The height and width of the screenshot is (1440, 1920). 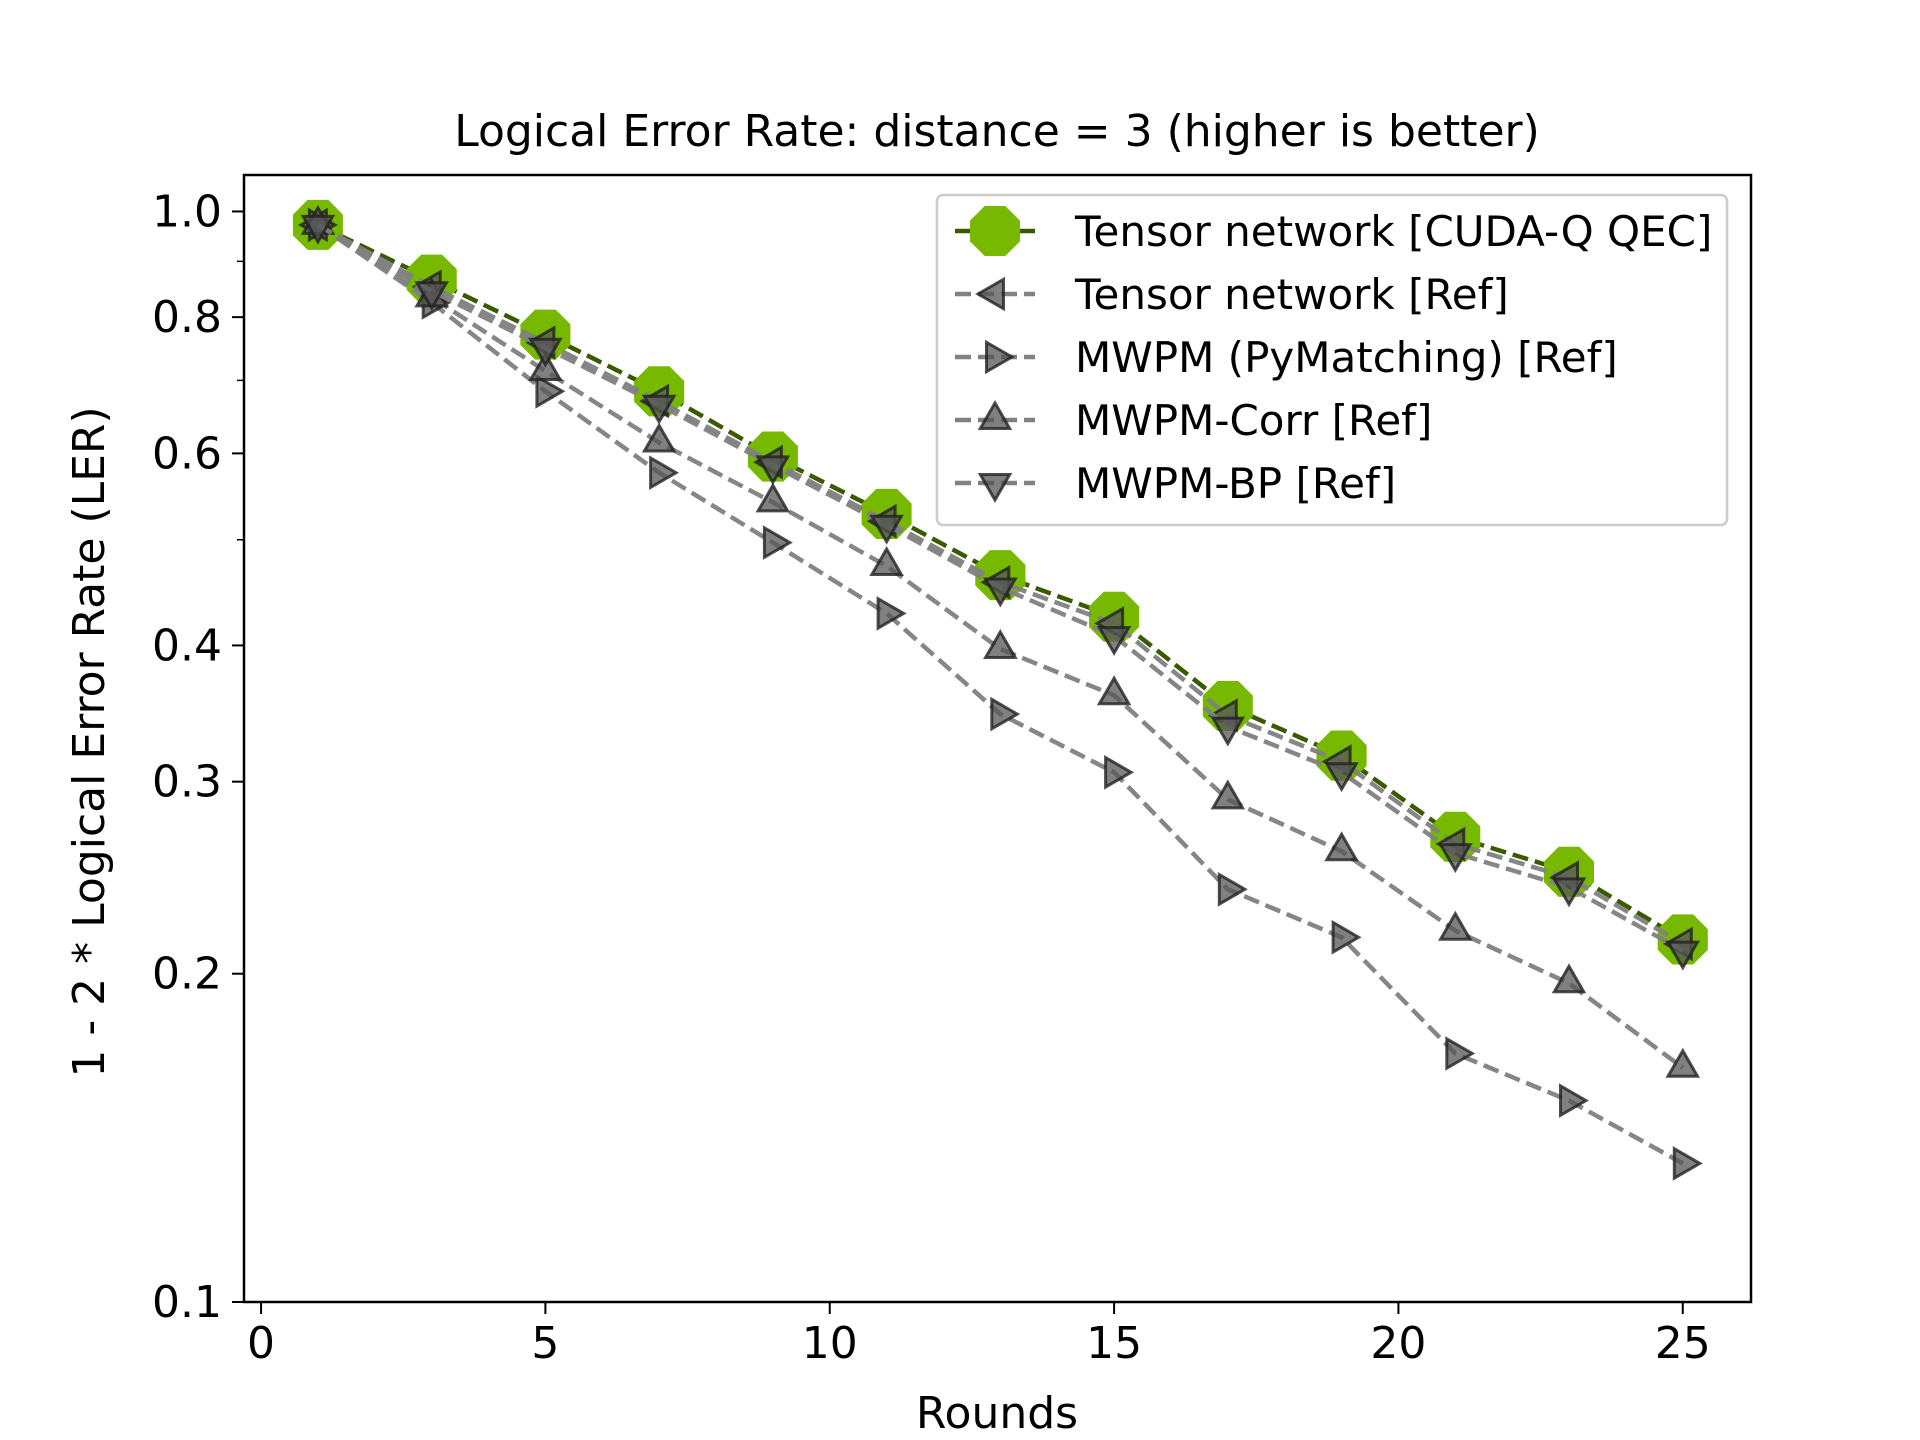 I want to click on legend-entry-0: Tensor network [CUDA-Q QEC], so click(x=1333, y=231).